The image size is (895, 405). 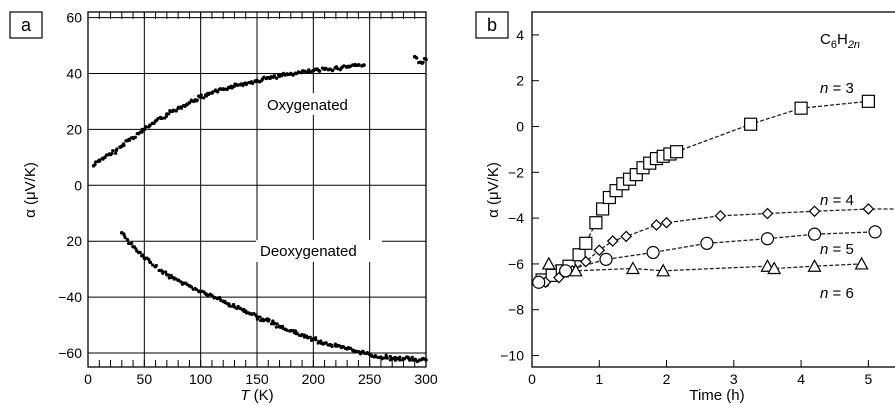 I want to click on series-line, so click(x=705, y=267).